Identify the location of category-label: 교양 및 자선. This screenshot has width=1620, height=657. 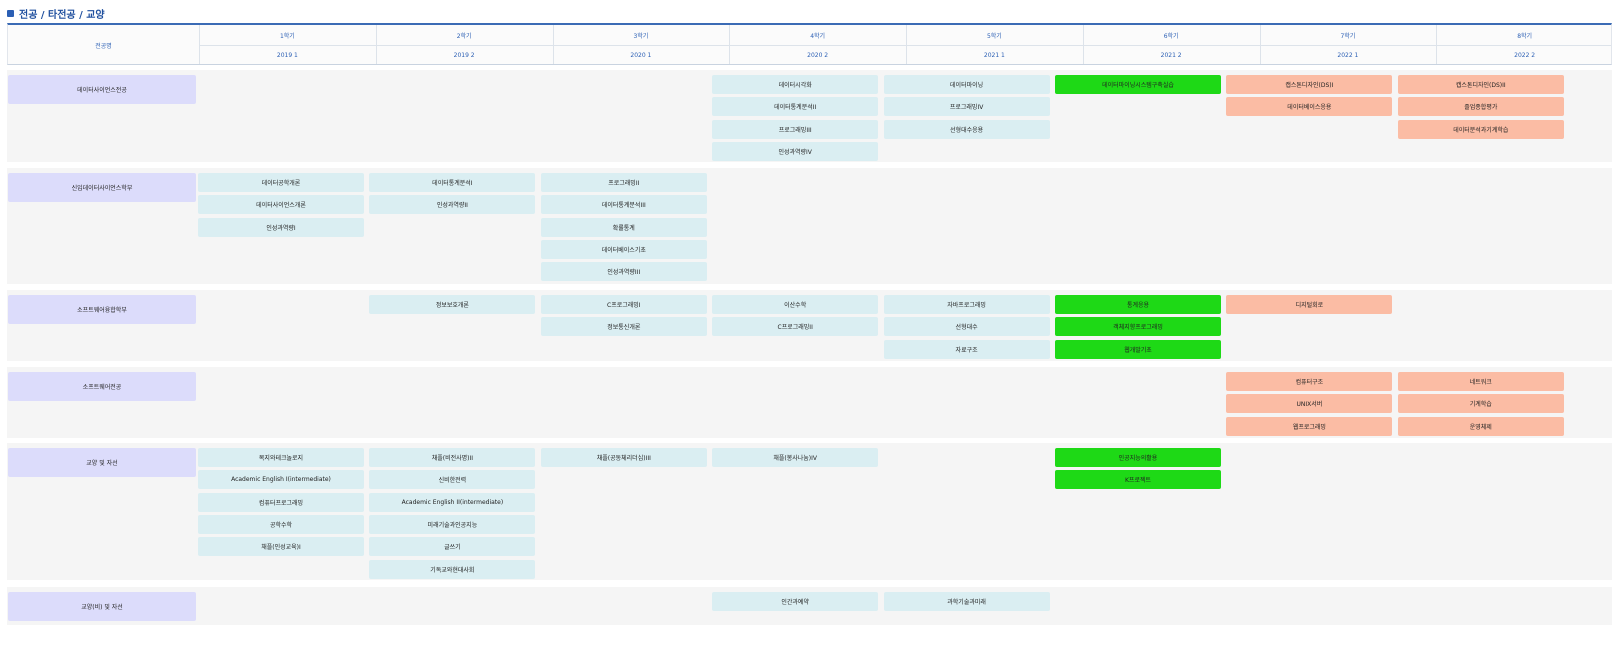
(102, 462).